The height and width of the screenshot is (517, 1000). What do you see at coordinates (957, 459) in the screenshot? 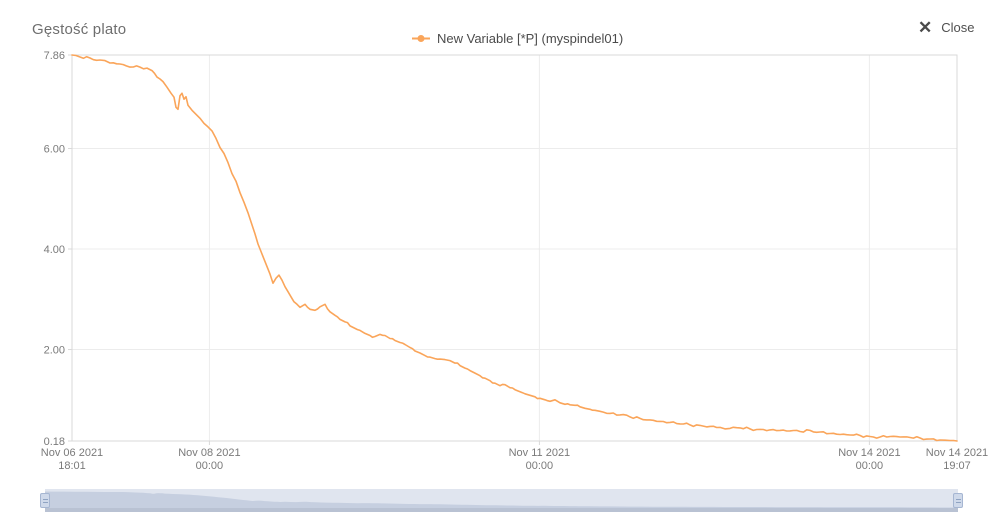
I see `x-axis-tick-label: Nov 14 2021 19:07` at bounding box center [957, 459].